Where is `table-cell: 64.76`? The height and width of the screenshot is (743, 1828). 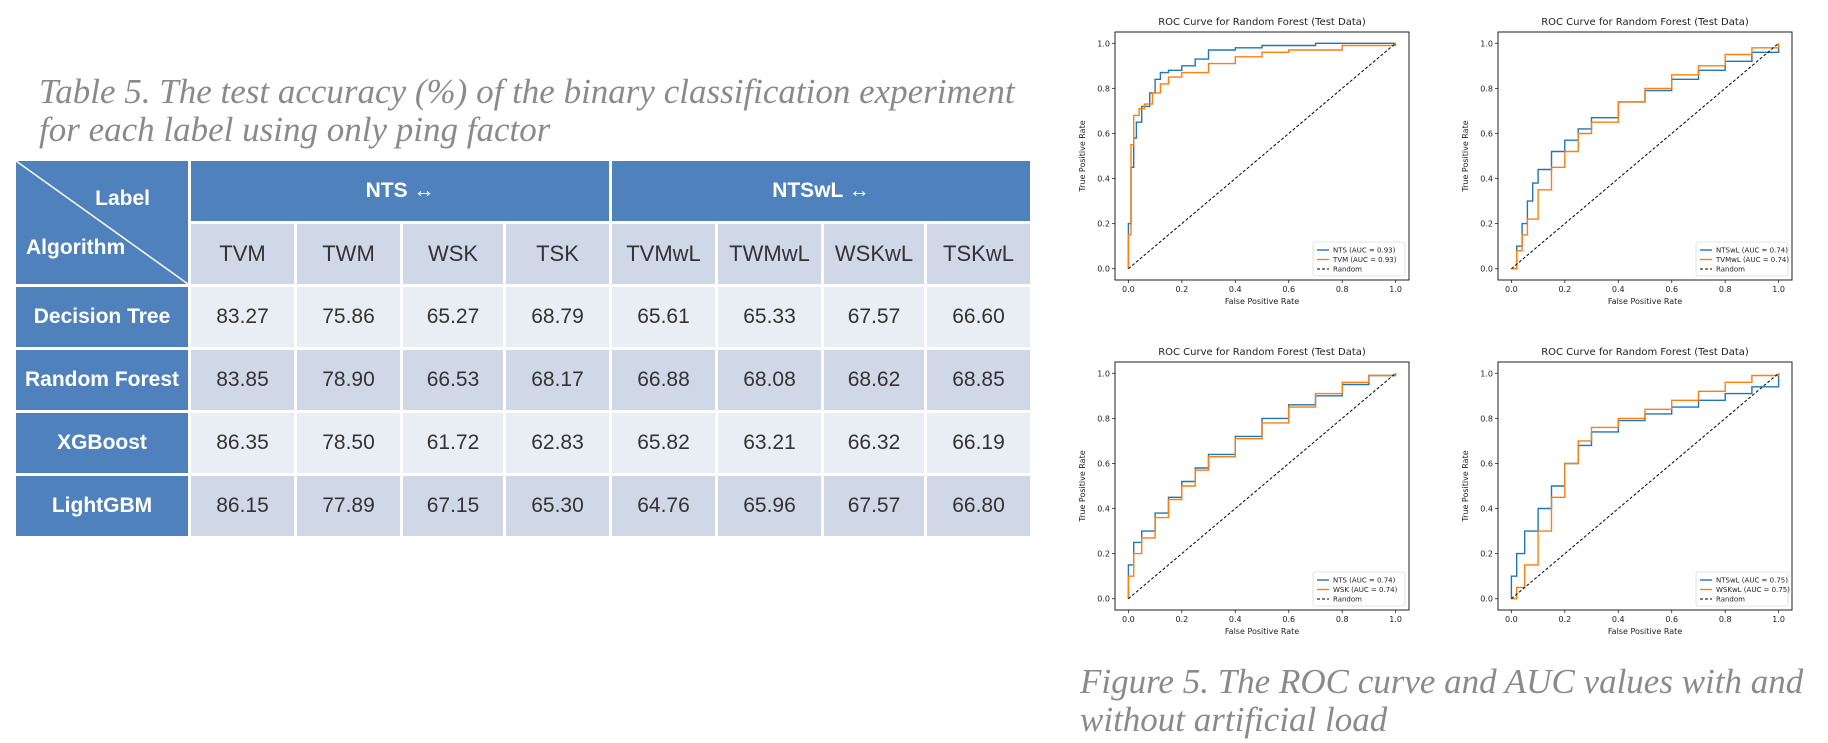
table-cell: 64.76 is located at coordinates (663, 506).